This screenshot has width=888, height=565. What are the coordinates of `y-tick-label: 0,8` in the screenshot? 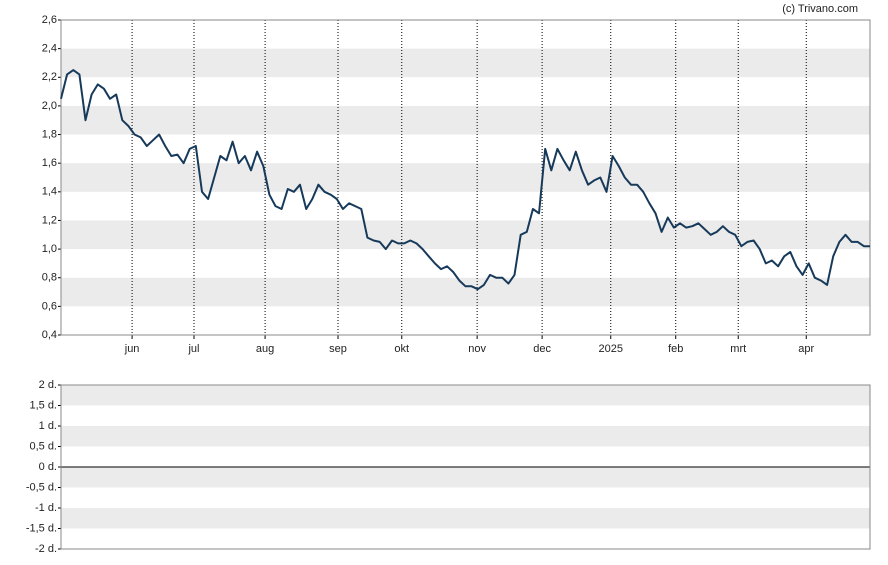 It's located at (49, 278).